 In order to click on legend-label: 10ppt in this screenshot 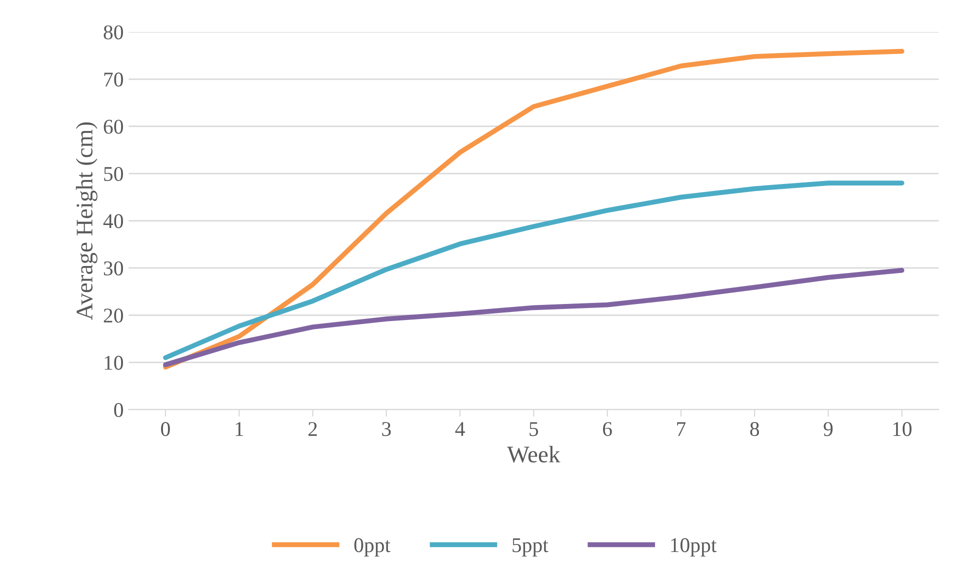, I will do `click(694, 547)`.